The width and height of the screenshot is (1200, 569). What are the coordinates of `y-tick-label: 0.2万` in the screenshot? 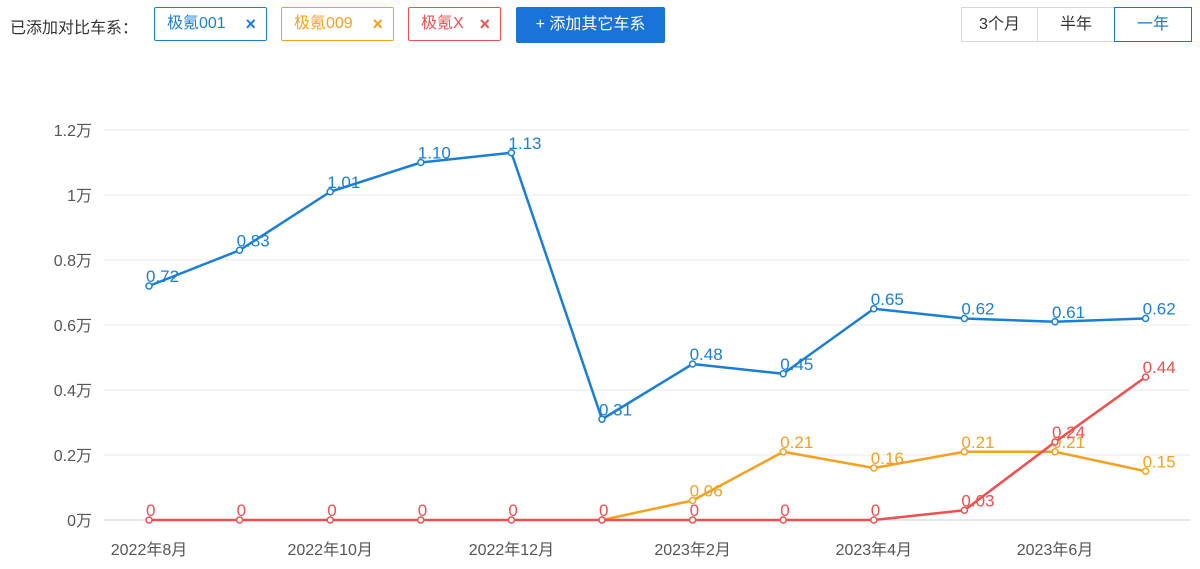 It's located at (73, 456).